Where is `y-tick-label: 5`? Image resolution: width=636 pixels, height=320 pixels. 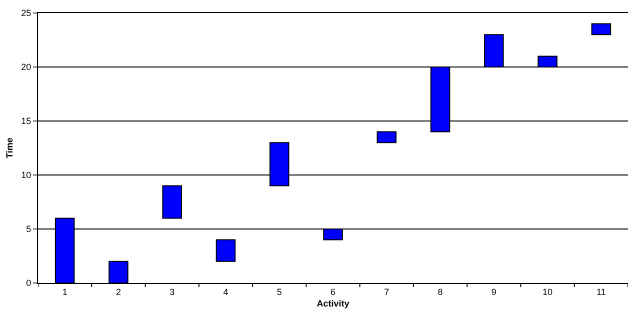 y-tick-label: 5 is located at coordinates (29, 229).